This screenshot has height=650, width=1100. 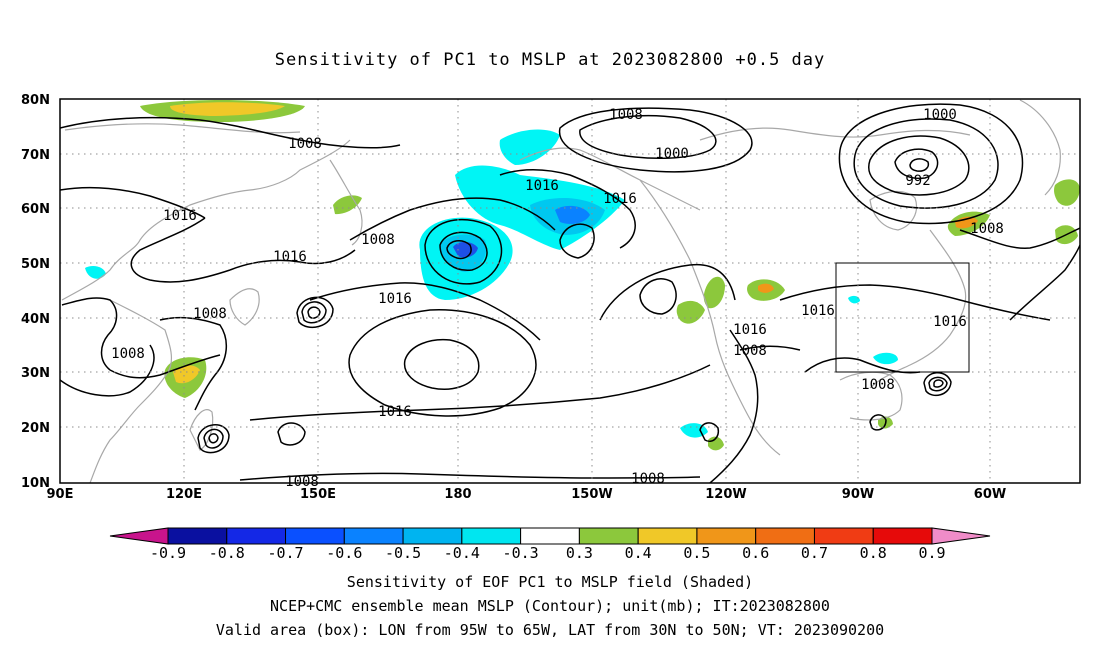 What do you see at coordinates (35, 373) in the screenshot?
I see `lat-label: 30N` at bounding box center [35, 373].